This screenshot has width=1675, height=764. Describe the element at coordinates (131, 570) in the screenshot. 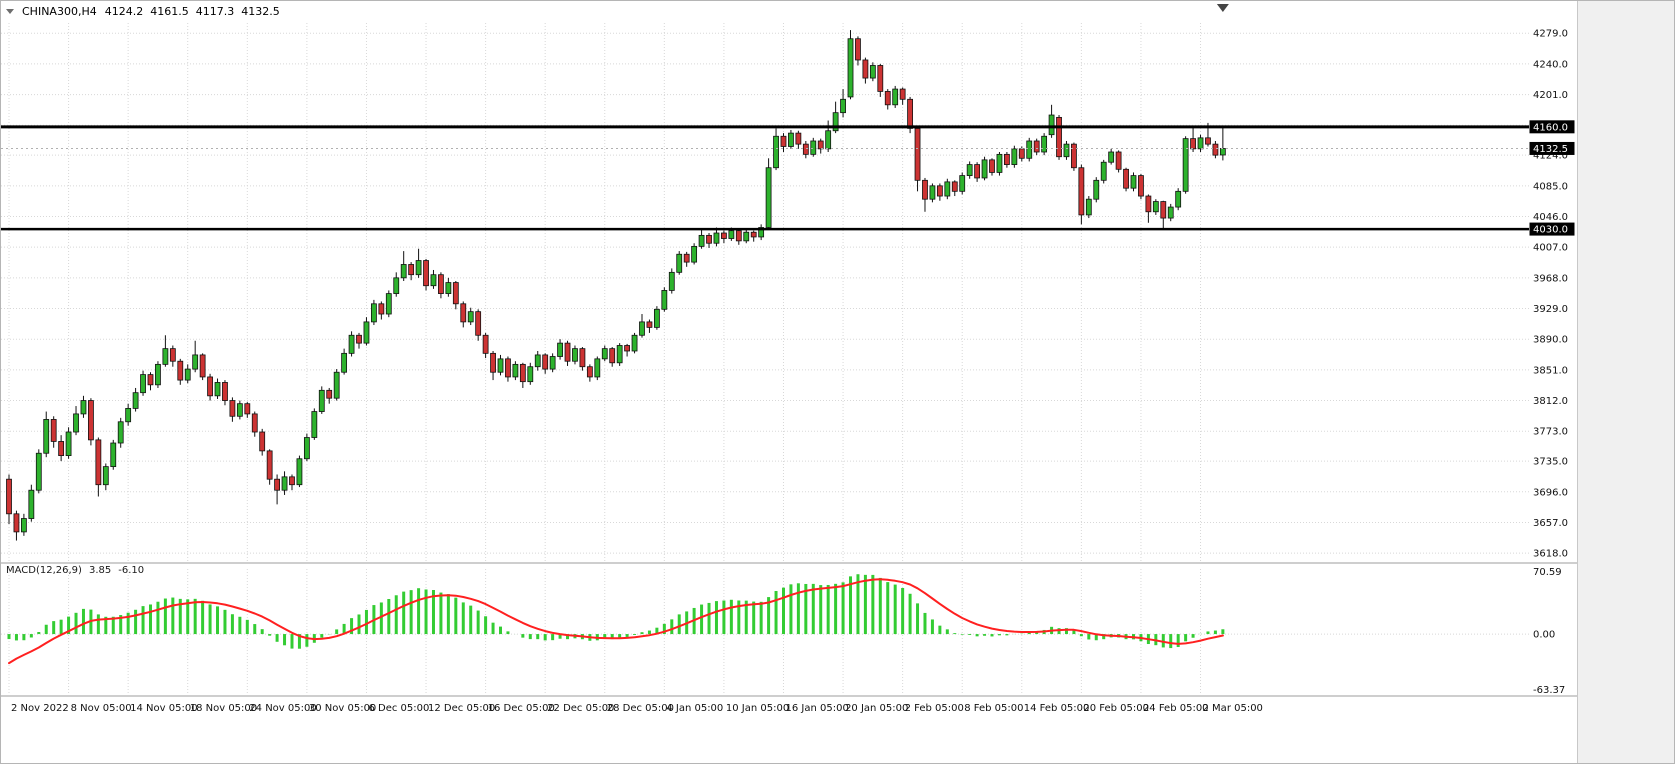

I see `indicator-value-signal: -6.10` at that location.